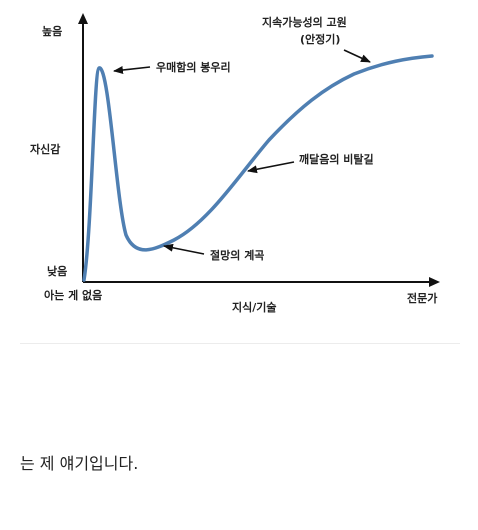 The width and height of the screenshot is (478, 530). What do you see at coordinates (57, 271) in the screenshot?
I see `y-axis-bottom-label: 낮음` at bounding box center [57, 271].